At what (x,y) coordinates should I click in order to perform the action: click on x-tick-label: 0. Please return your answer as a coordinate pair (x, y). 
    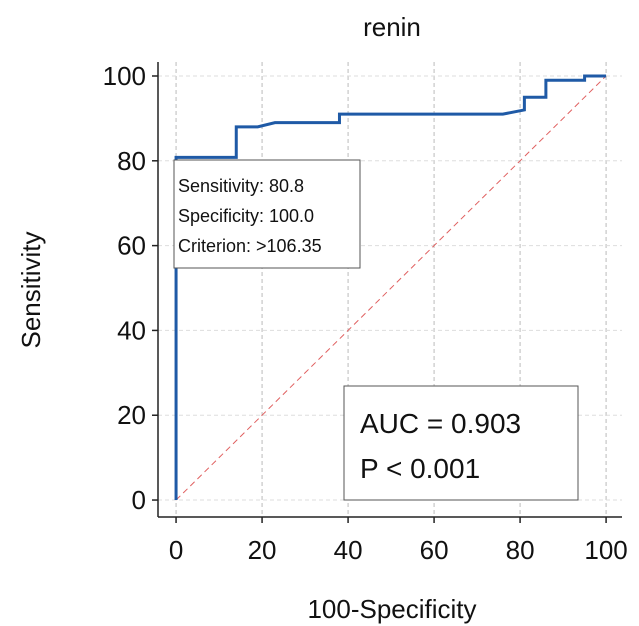
    Looking at the image, I should click on (176, 550).